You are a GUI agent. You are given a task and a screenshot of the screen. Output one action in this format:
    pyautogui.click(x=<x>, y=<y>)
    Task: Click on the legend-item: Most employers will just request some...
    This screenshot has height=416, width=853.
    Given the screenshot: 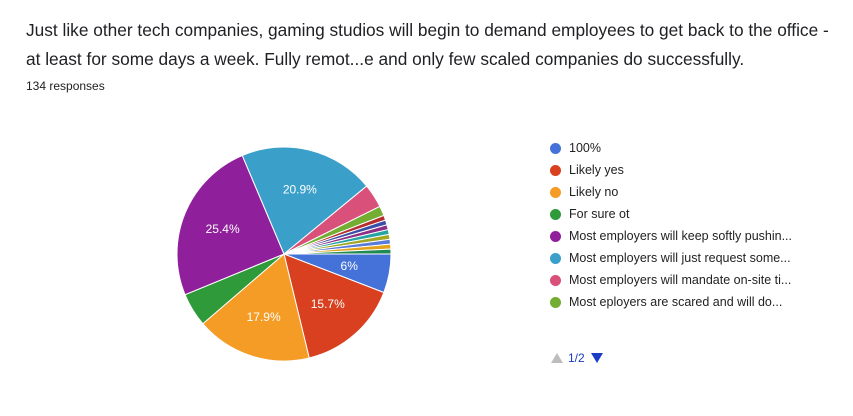 What is the action you would take?
    pyautogui.click(x=700, y=258)
    